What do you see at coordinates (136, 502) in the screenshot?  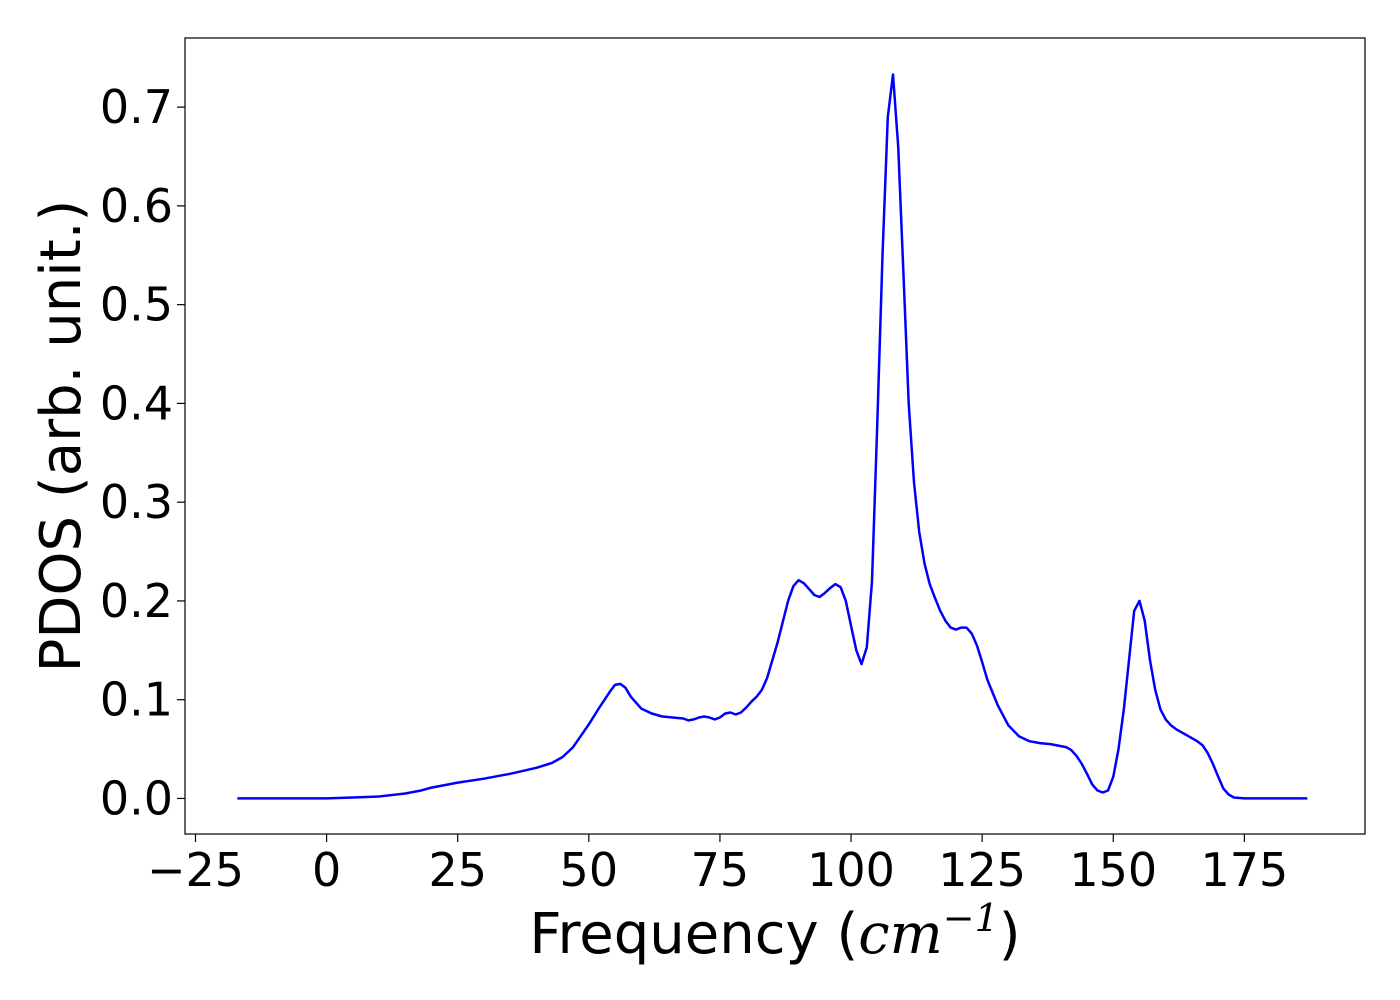 I see `y-tick-label: 0.3` at bounding box center [136, 502].